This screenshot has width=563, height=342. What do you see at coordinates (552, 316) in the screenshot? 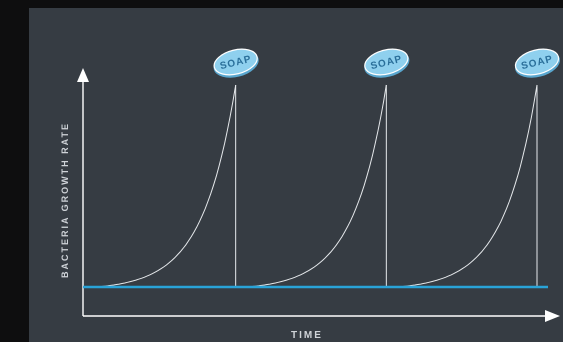
I see `x-axis-arrowhead` at bounding box center [552, 316].